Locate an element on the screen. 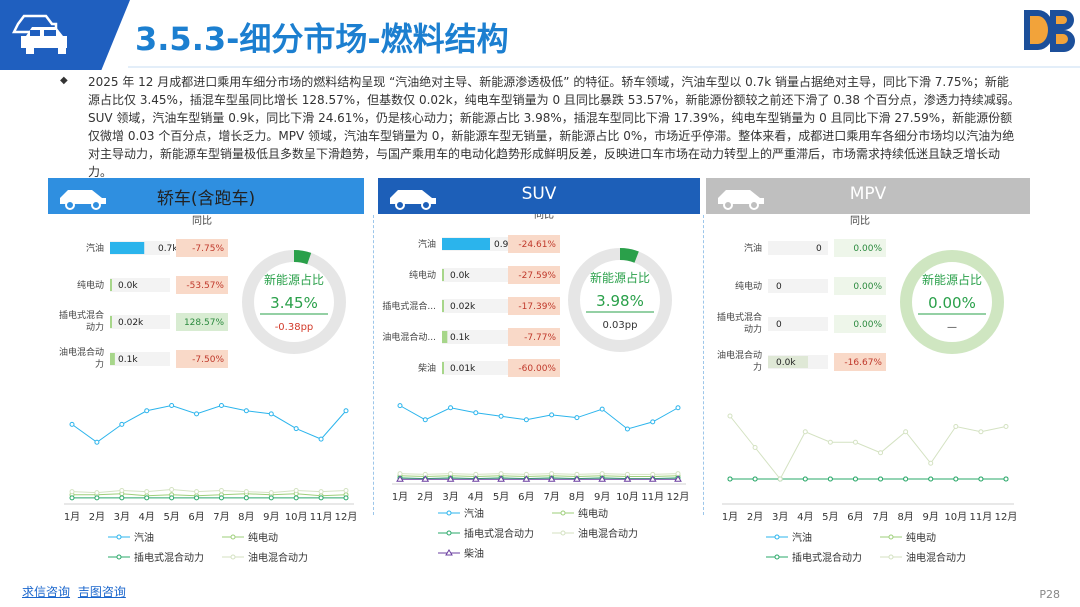  value-label: 0.9k is located at coordinates (504, 245).